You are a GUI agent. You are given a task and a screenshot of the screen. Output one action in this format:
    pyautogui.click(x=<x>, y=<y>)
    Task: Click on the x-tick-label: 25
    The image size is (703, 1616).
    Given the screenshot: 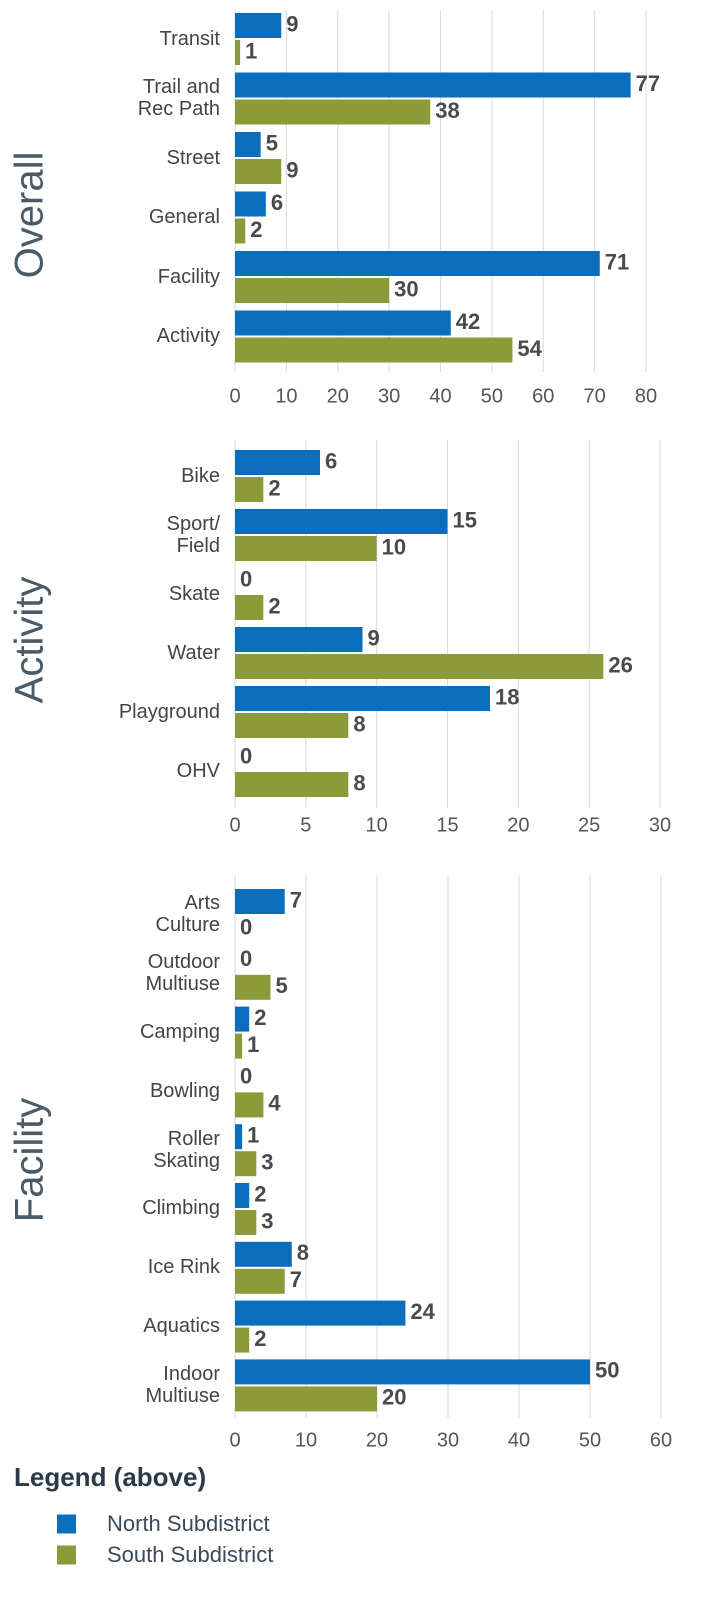 What is the action you would take?
    pyautogui.click(x=589, y=825)
    